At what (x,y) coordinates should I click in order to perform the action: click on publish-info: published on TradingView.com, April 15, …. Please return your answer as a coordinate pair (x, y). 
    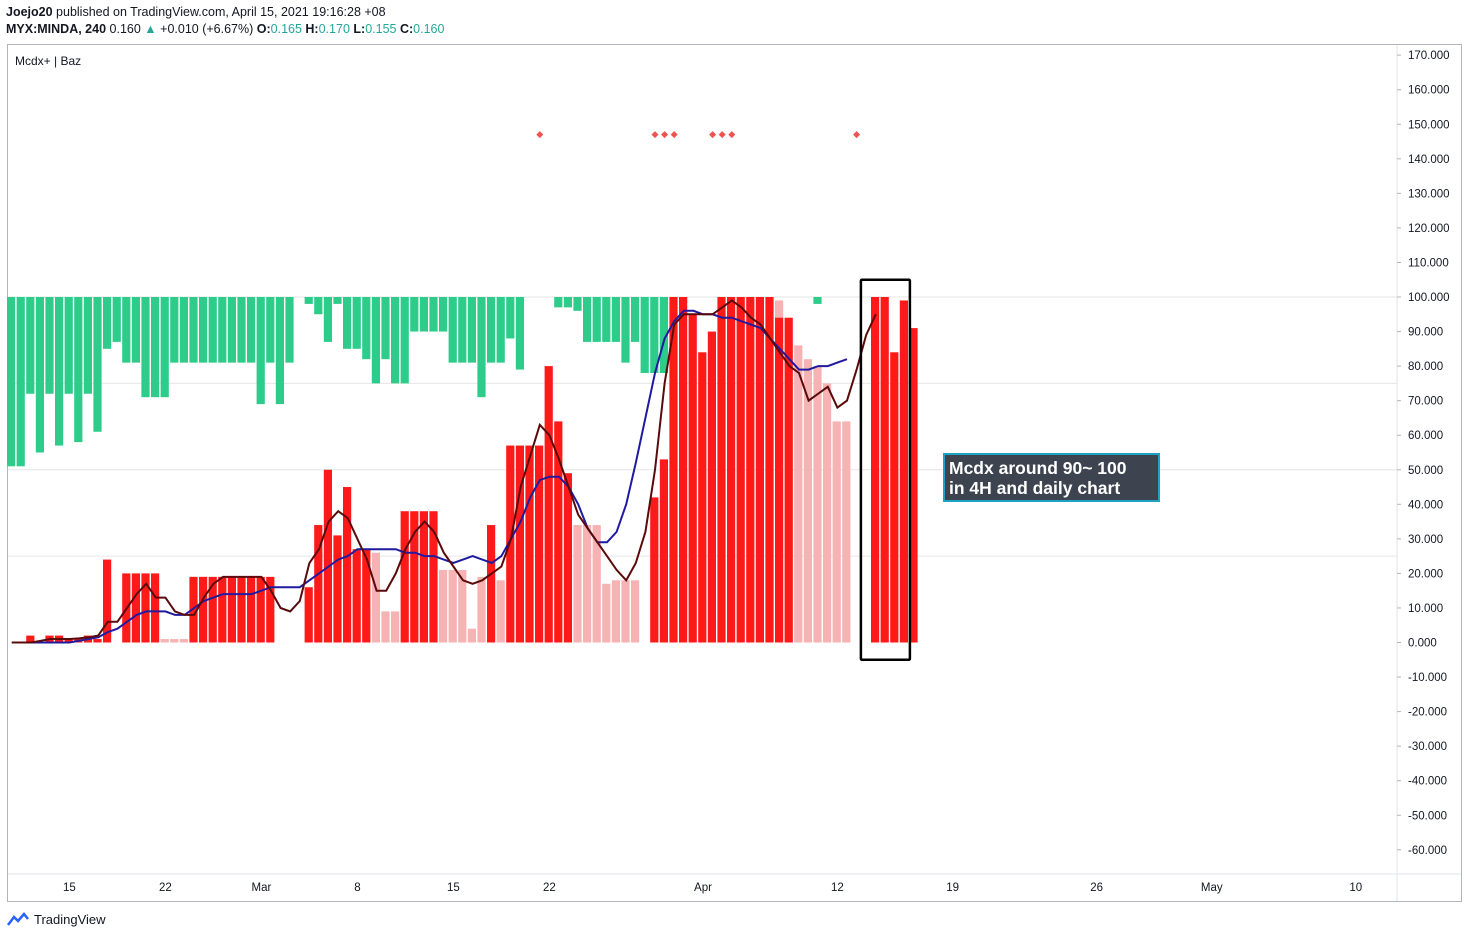
    Looking at the image, I should click on (221, 12).